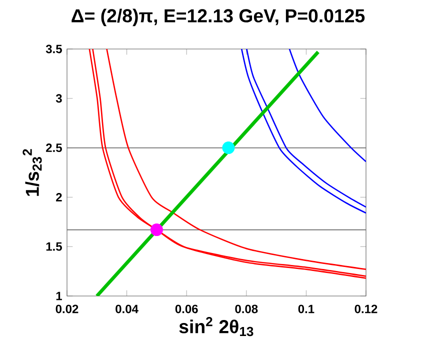  Describe the element at coordinates (366, 309) in the screenshot. I see `x-tick-label: 0.12` at that location.